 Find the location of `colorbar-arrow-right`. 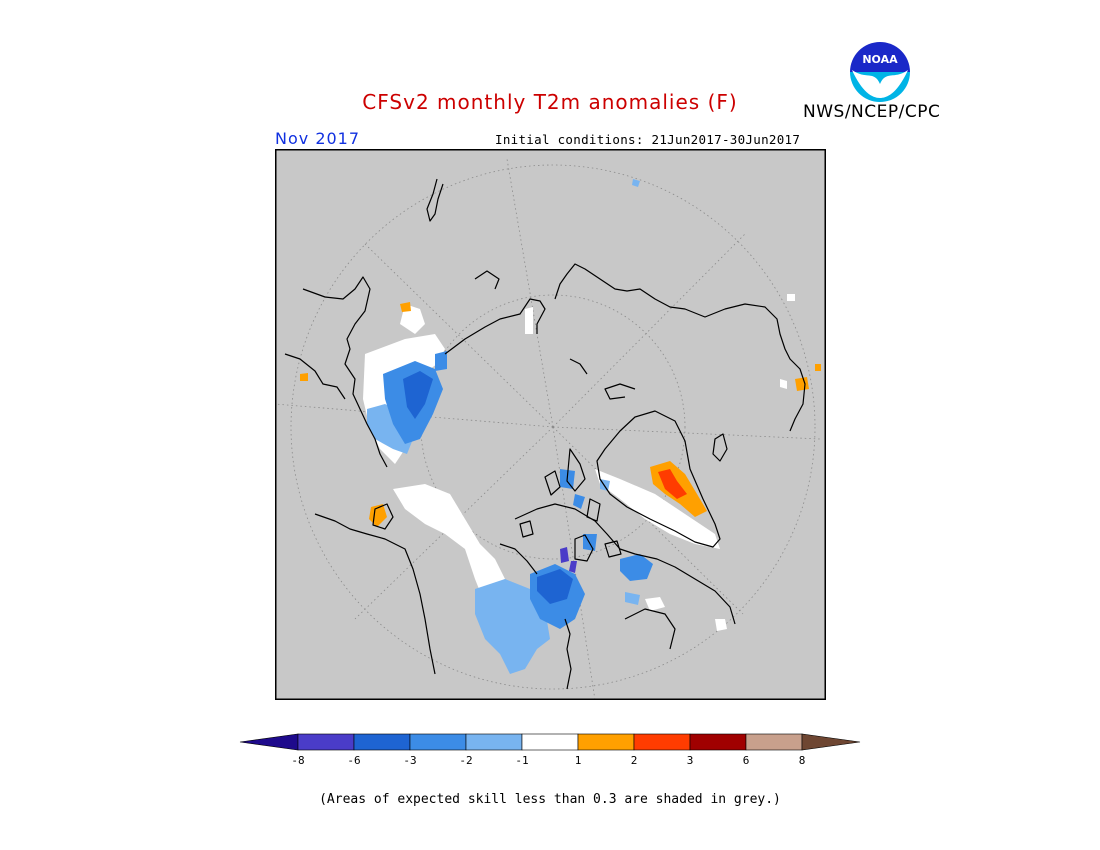

colorbar-arrow-right is located at coordinates (831, 742).